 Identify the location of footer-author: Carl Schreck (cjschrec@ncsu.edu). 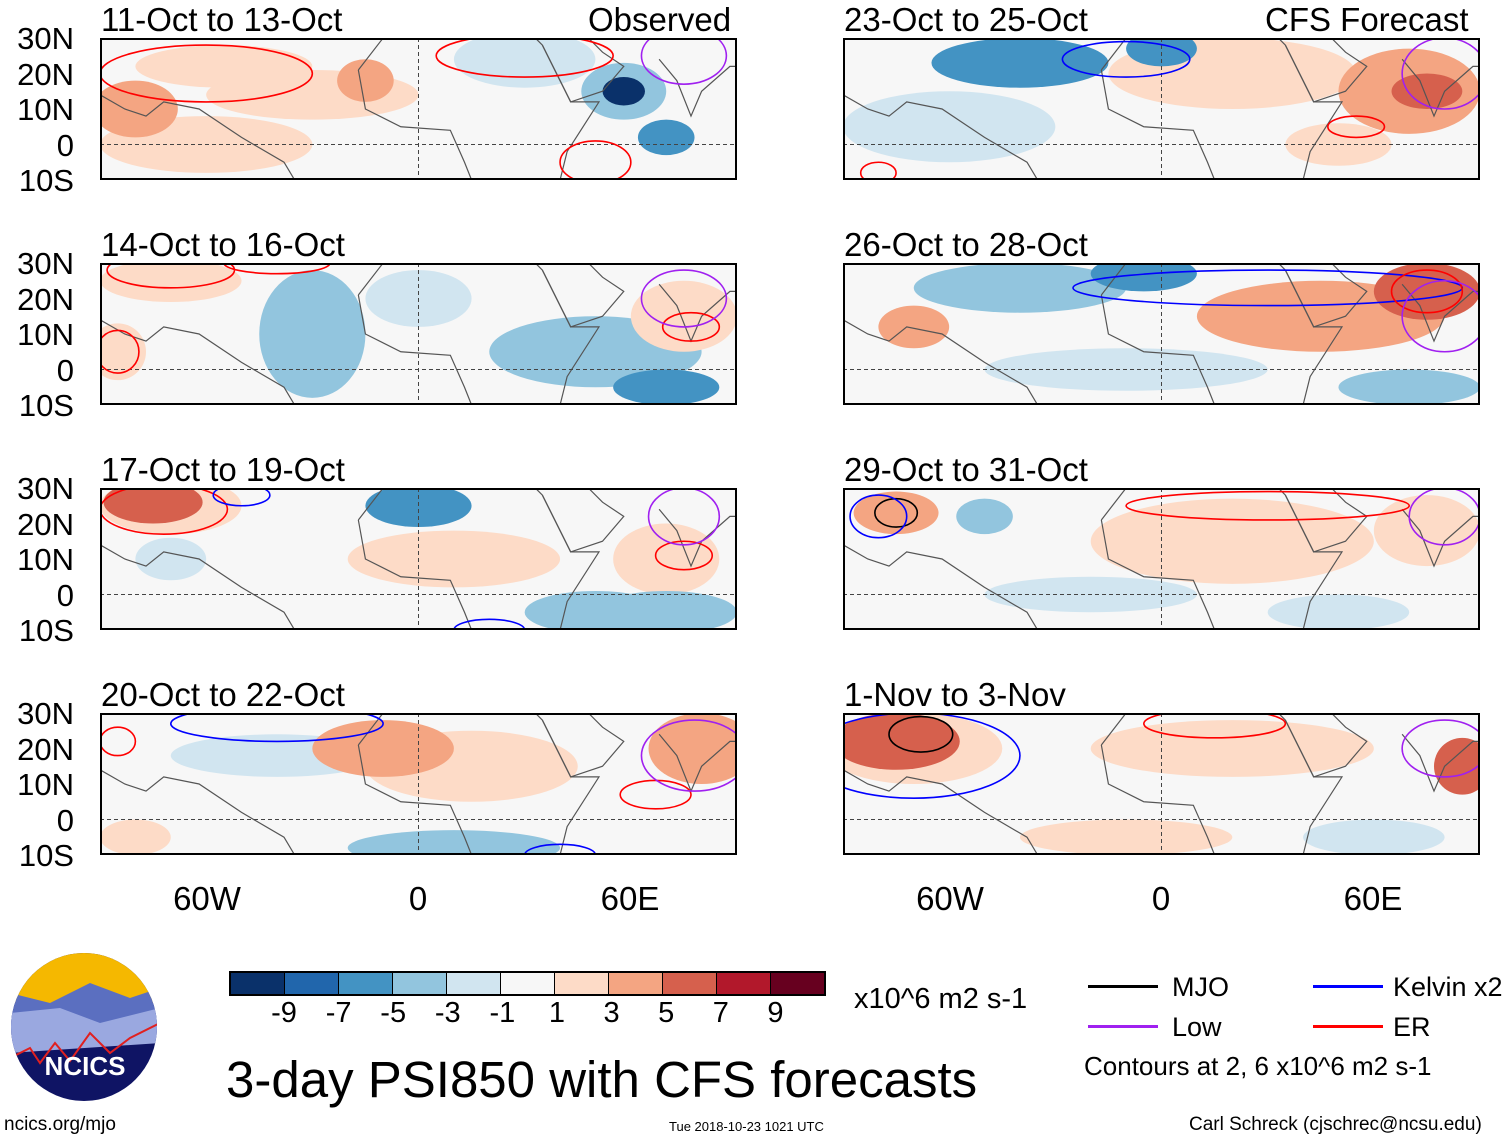
(1335, 1124).